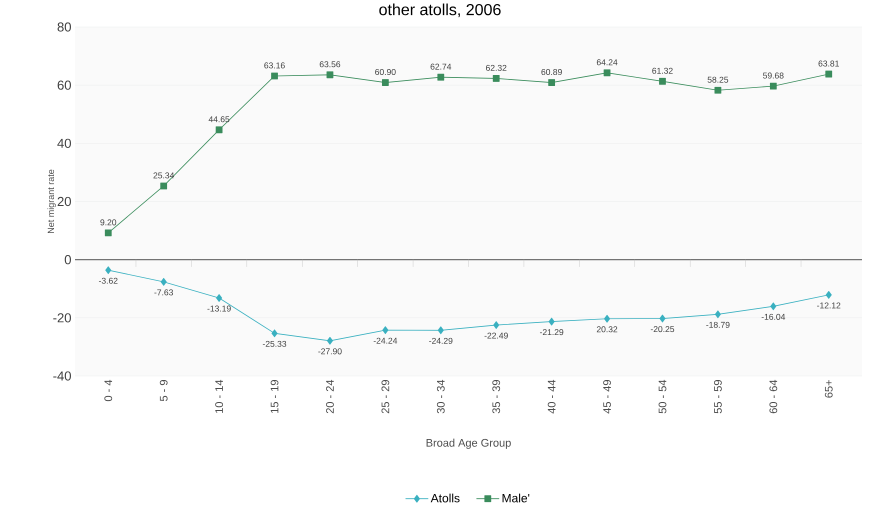 This screenshot has height=514, width=879. Describe the element at coordinates (662, 397) in the screenshot. I see `x-tick-label: 50 - 54` at that location.